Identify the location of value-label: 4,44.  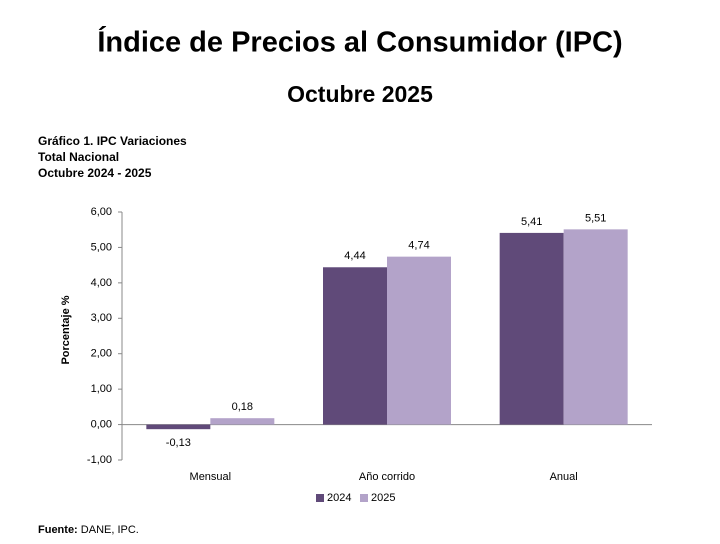
(354, 256).